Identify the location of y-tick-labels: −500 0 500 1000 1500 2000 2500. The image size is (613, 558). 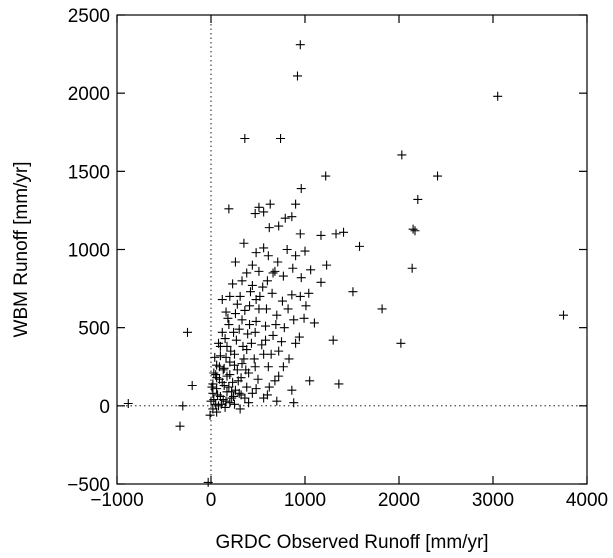
(88, 251).